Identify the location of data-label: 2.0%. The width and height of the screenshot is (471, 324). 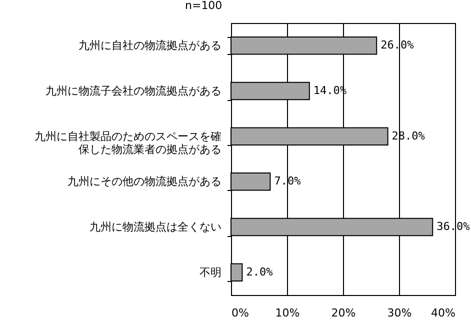
(260, 271).